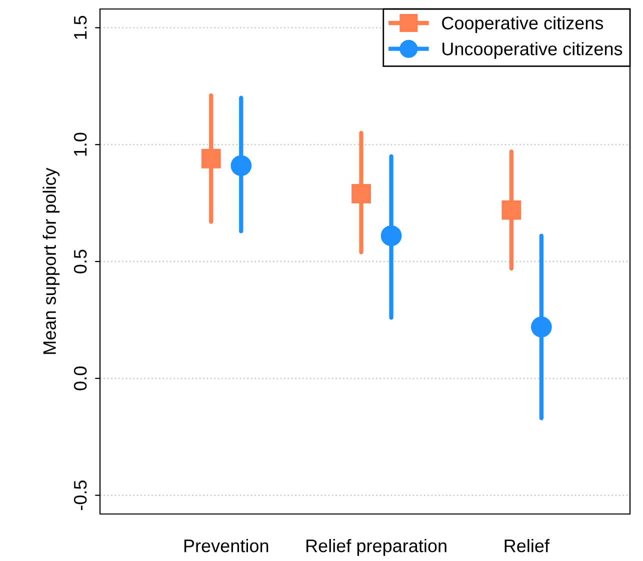  I want to click on legend-label: Cooperative citizens, so click(523, 25).